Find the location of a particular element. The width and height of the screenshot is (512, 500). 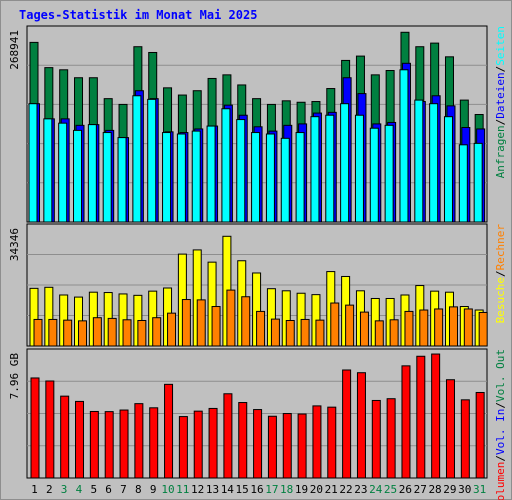

legend-entry: Rechner is located at coordinates (500, 247).